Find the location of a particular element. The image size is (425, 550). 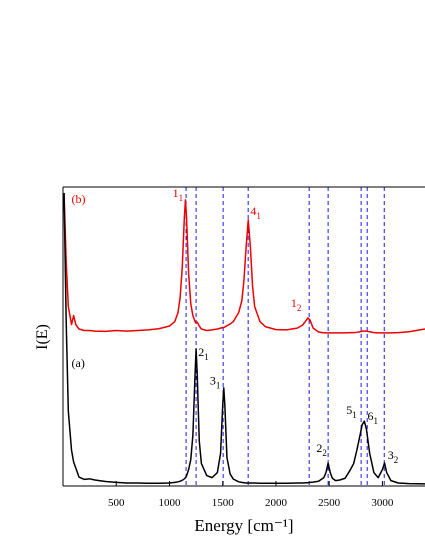

annotation: 32 is located at coordinates (393, 456).